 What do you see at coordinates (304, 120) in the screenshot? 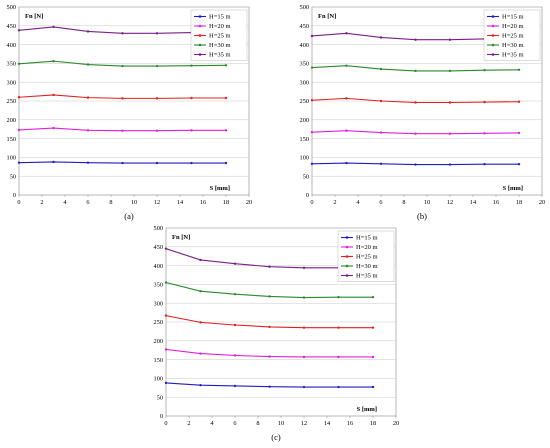
I see `y-tick-label: 200` at bounding box center [304, 120].